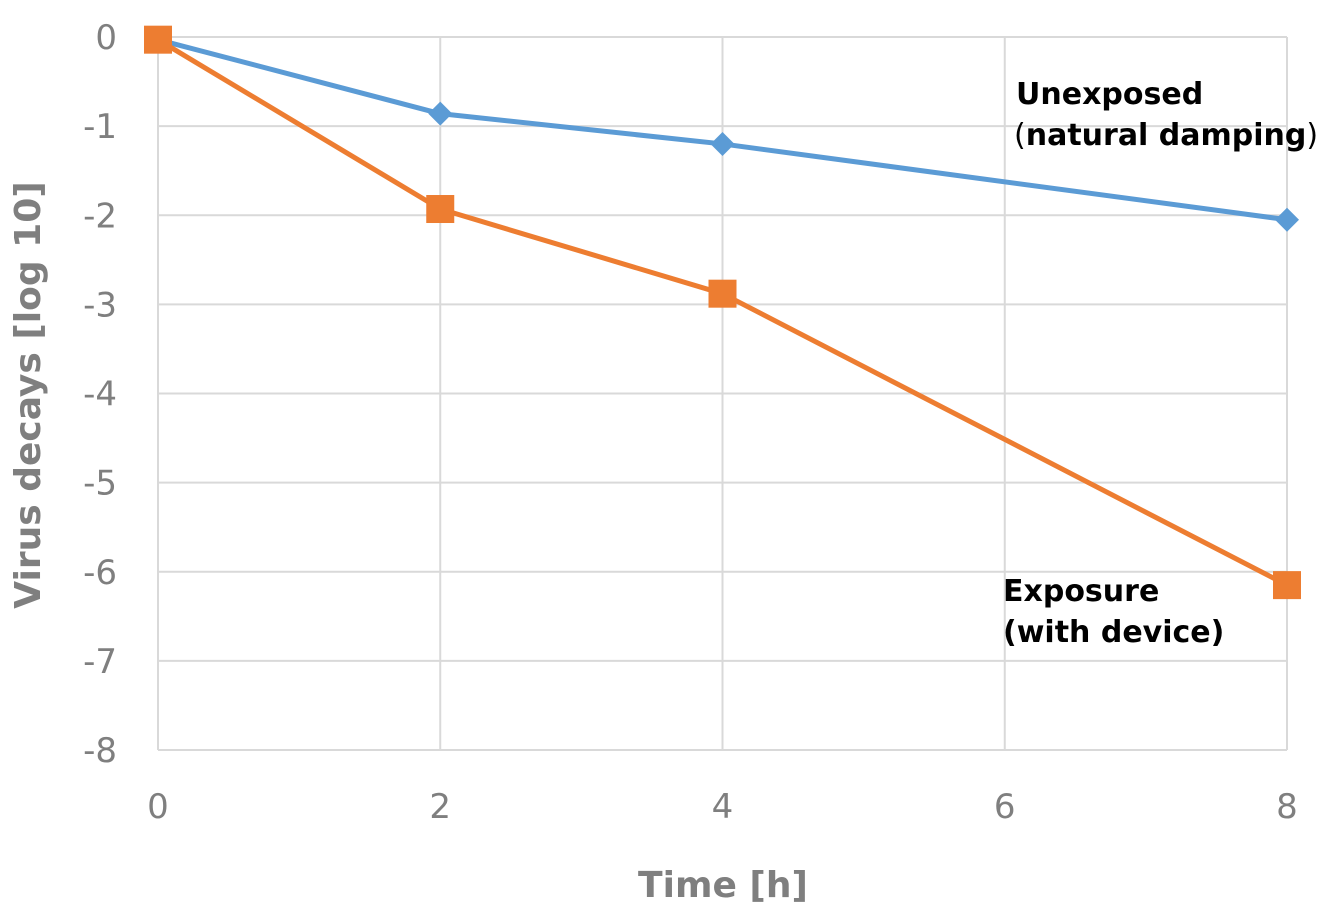 This screenshot has height=905, width=1332. Describe the element at coordinates (723, 885) in the screenshot. I see `x-axis-title: Time [h]` at that location.